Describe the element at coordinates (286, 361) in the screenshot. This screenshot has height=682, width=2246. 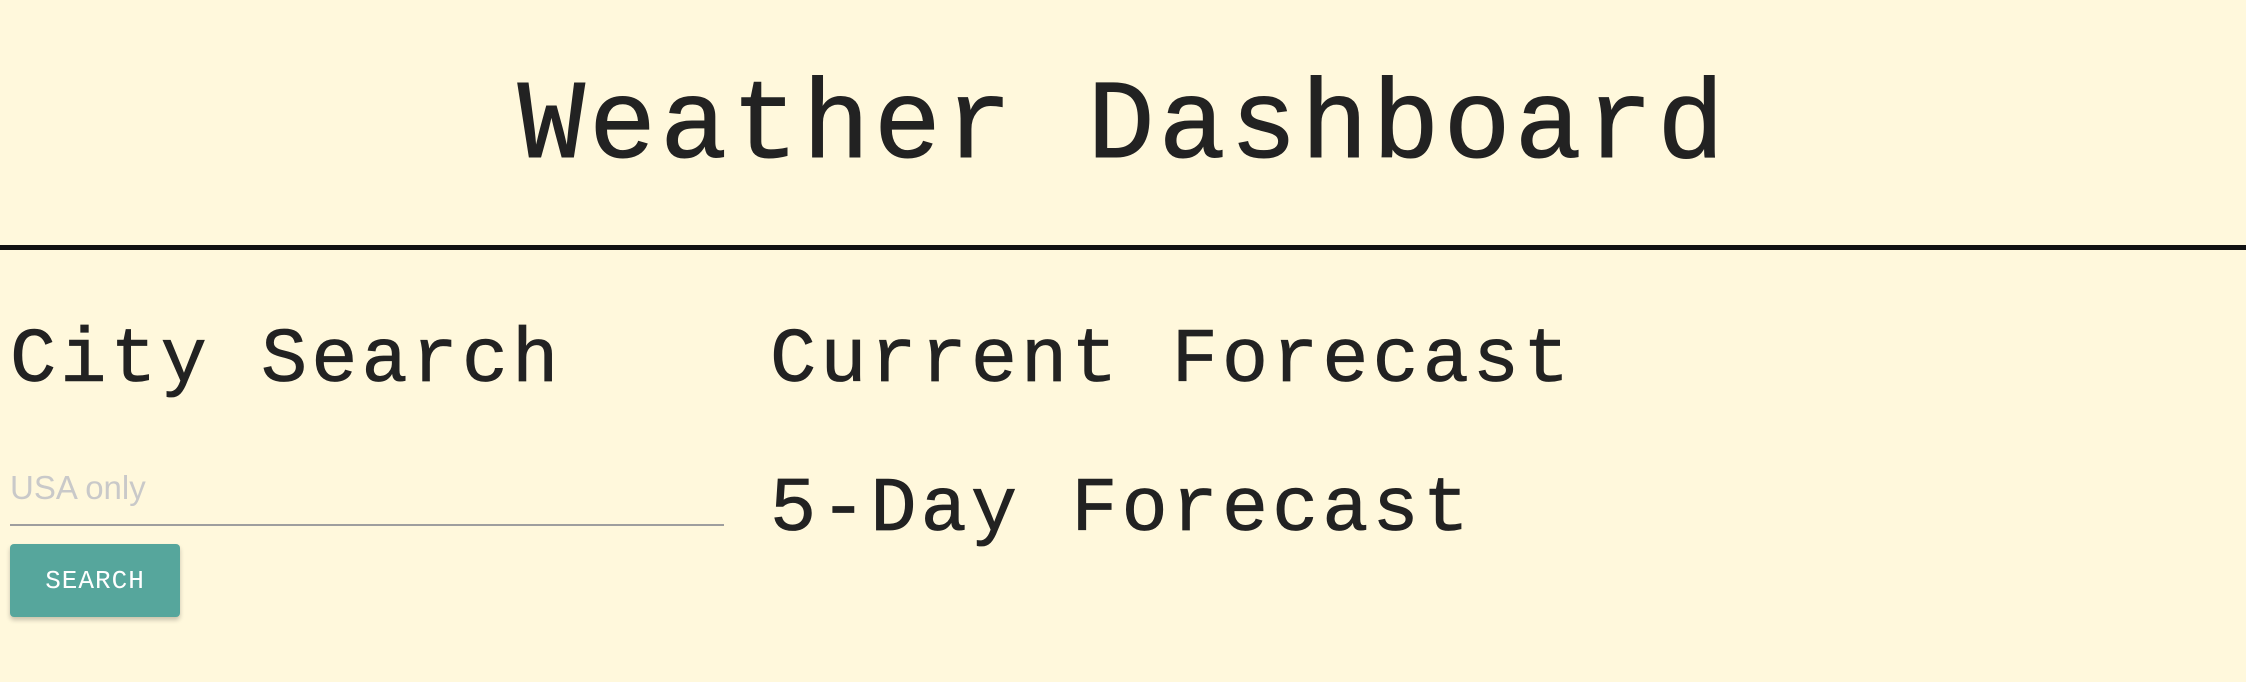
I see `city-search-heading: City Search` at that location.